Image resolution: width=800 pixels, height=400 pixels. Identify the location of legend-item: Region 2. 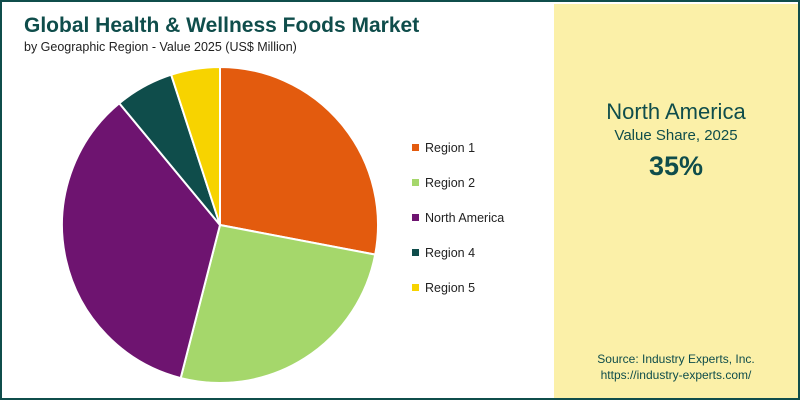
(458, 182).